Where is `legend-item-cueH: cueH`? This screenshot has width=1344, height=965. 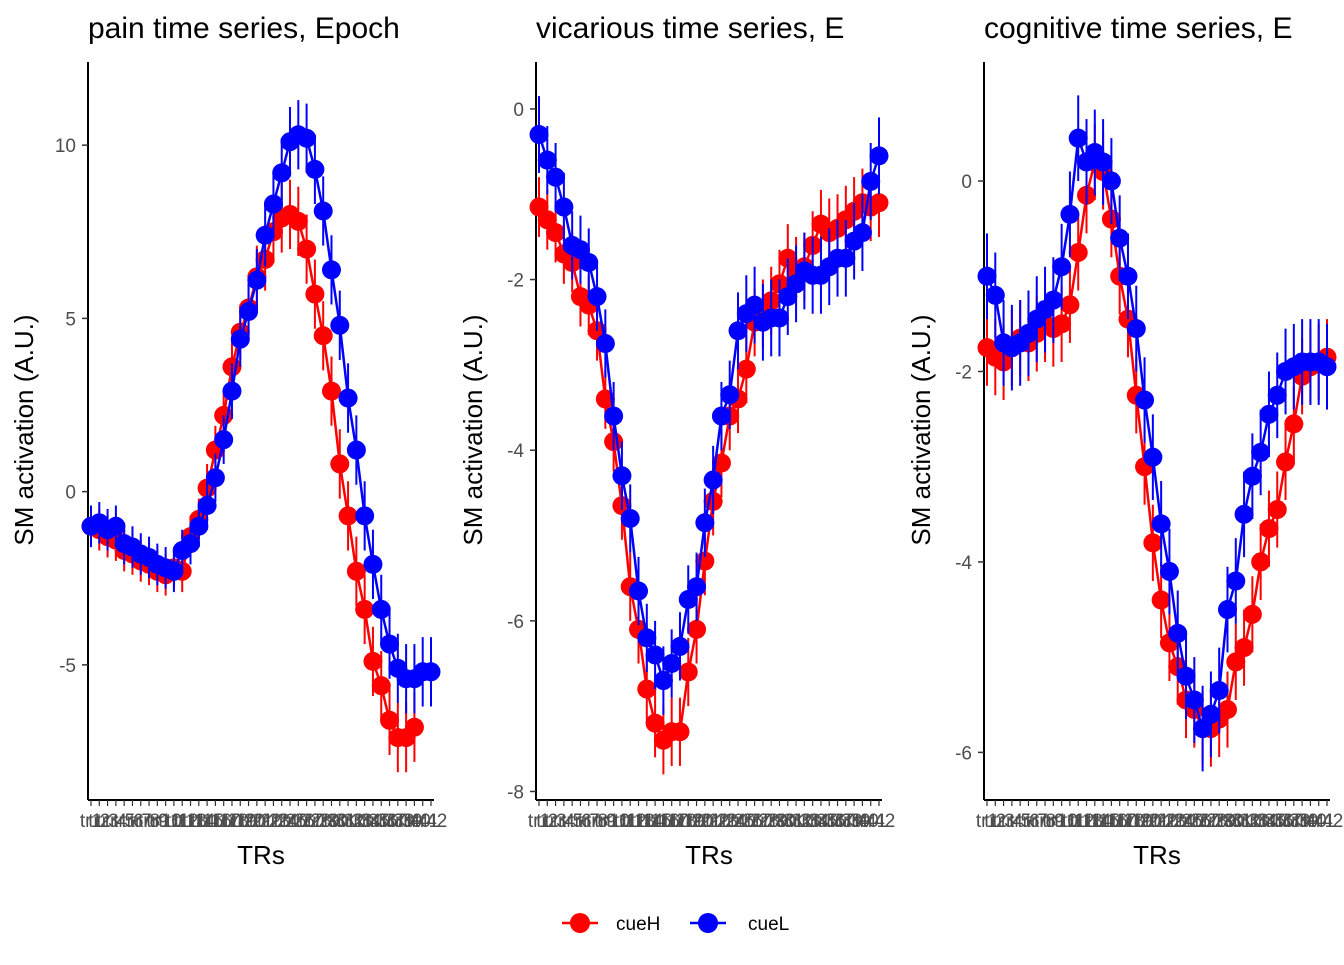
legend-item-cueH: cueH is located at coordinates (611, 924).